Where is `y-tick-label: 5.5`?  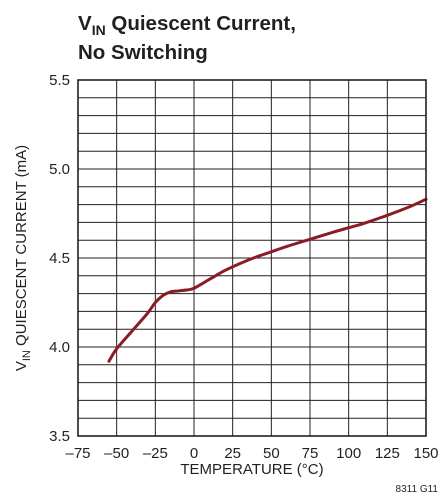 y-tick-label: 5.5 is located at coordinates (59, 80).